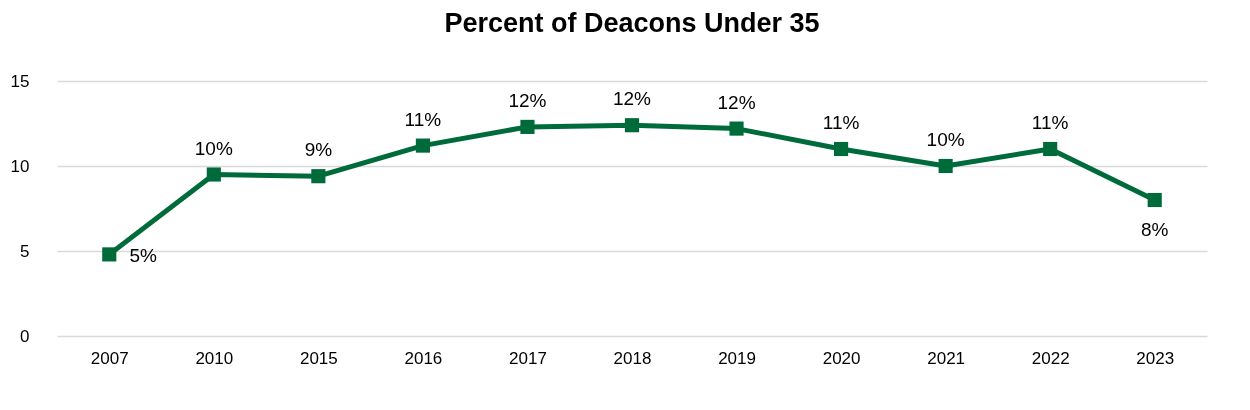 This screenshot has height=410, width=1250. What do you see at coordinates (318, 150) in the screenshot?
I see `data-label: 9%` at bounding box center [318, 150].